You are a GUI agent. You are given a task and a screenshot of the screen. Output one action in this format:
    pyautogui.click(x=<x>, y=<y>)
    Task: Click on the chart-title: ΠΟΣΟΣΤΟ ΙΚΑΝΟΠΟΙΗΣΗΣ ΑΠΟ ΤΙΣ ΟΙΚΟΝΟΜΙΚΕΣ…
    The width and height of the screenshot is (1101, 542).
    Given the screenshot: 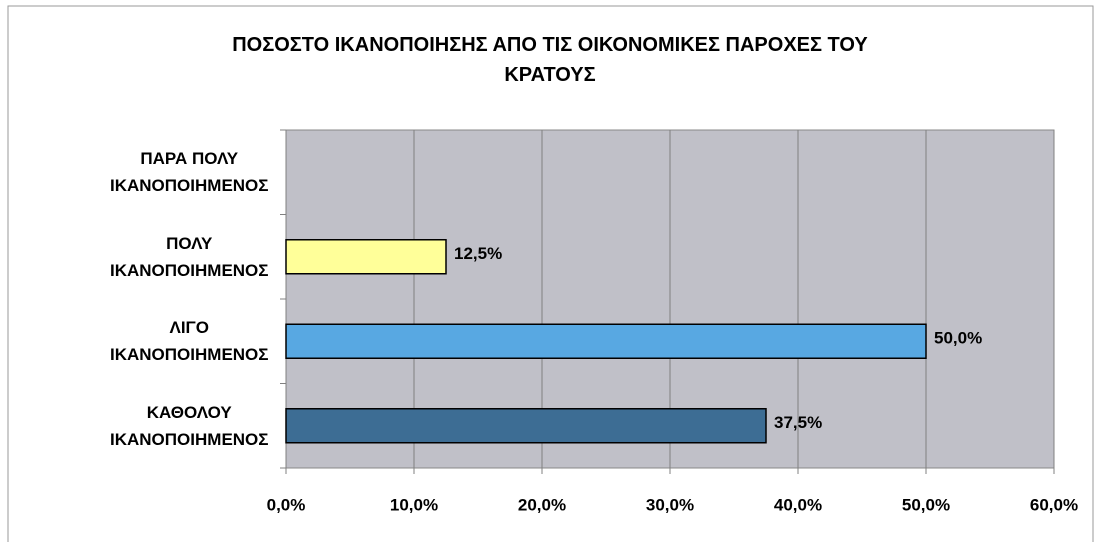 What is the action you would take?
    pyautogui.click(x=550, y=60)
    